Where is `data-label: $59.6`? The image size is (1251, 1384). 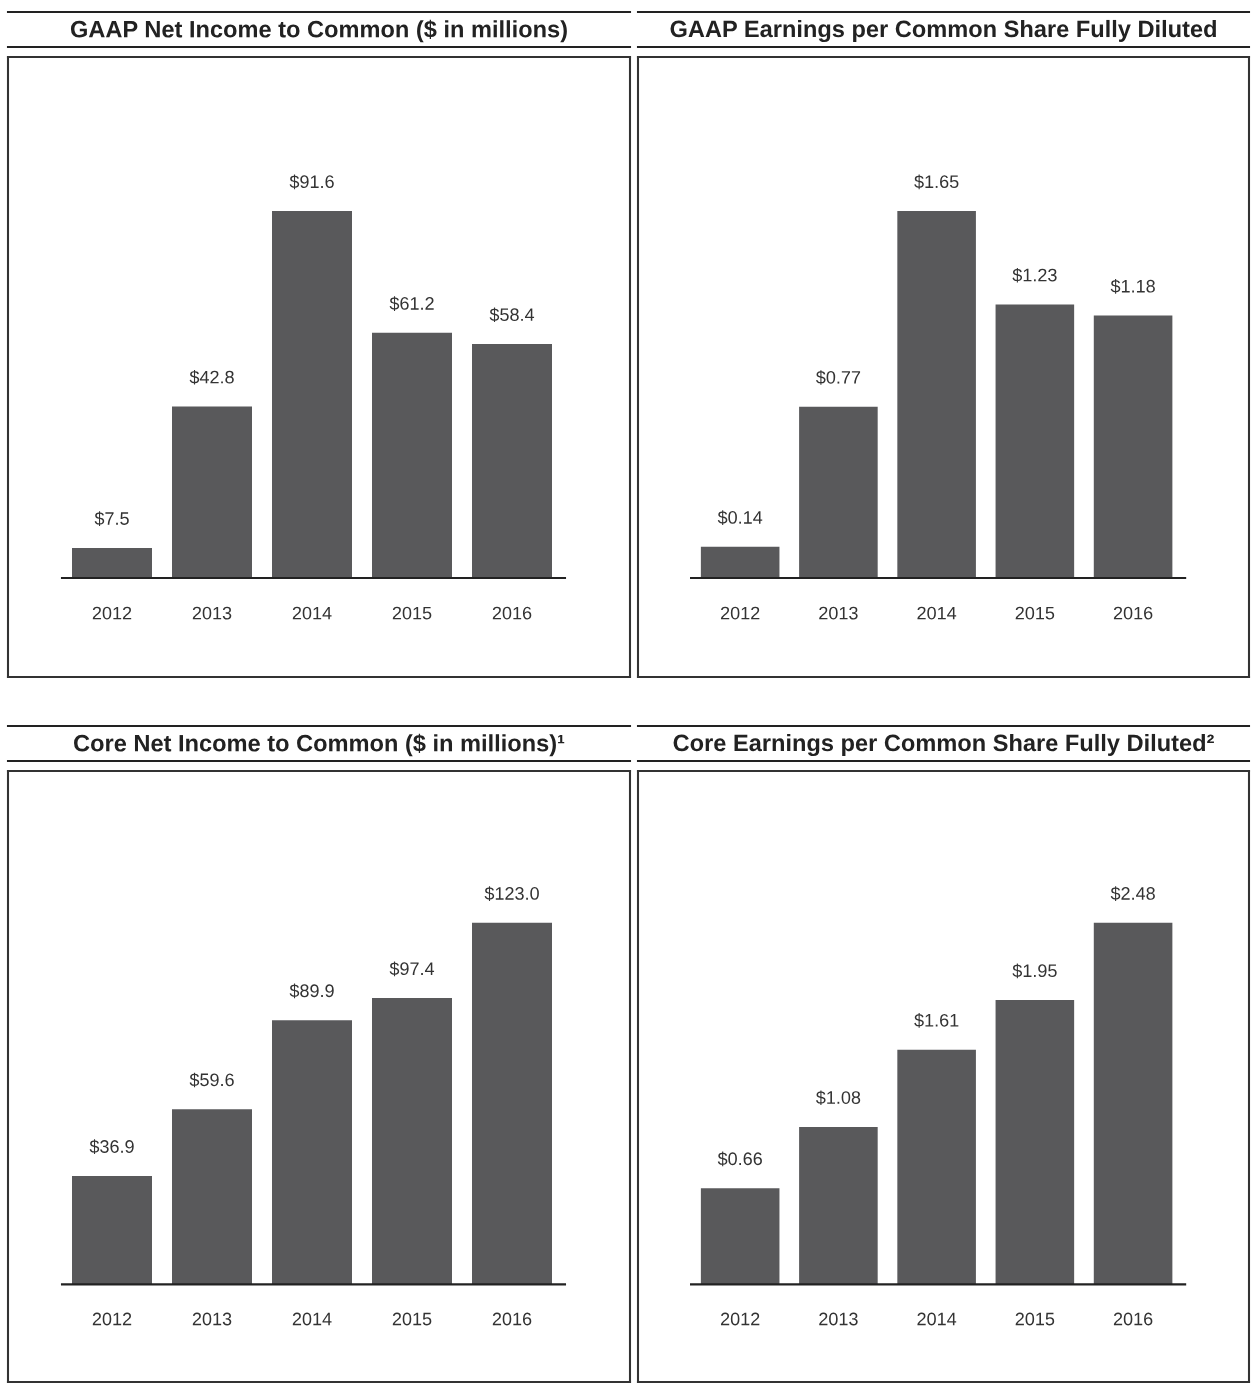
data-label: $59.6 is located at coordinates (211, 1080).